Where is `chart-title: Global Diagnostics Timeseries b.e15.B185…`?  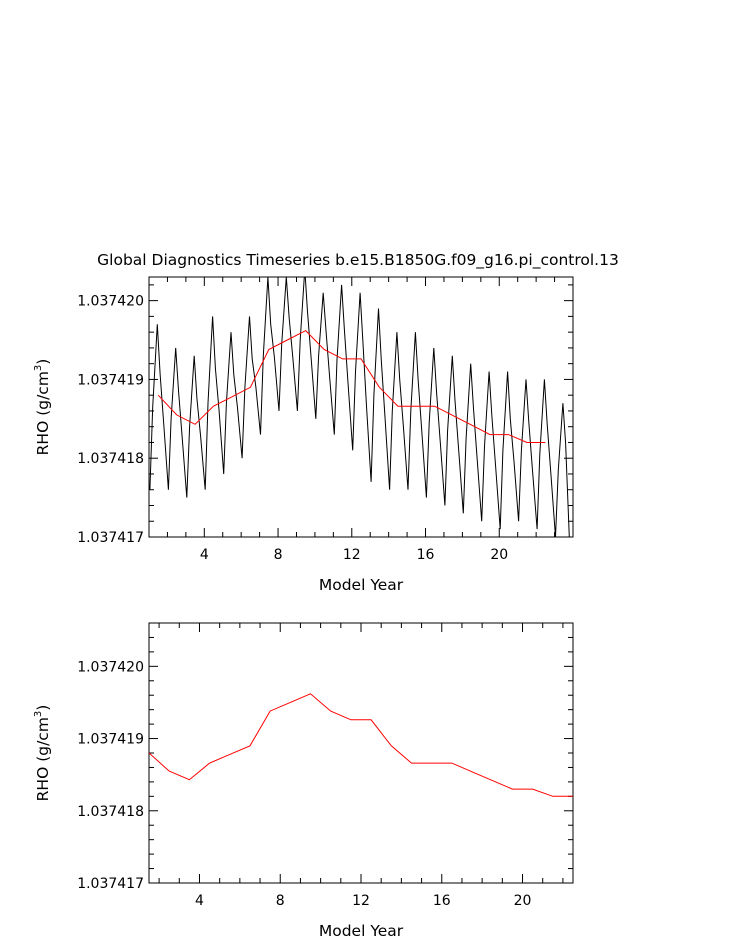 chart-title: Global Diagnostics Timeseries b.e15.B185… is located at coordinates (358, 260).